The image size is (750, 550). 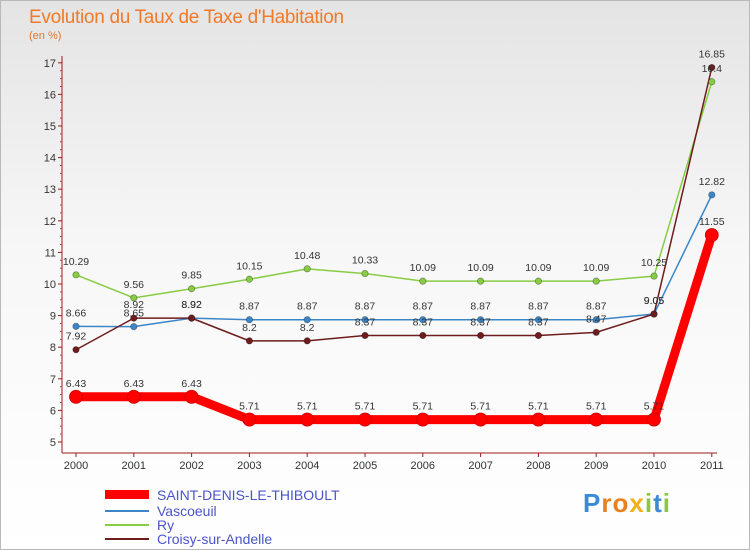 I want to click on legend-item-saint-denis: SAINT-DENIS-LE-THIBOULT, so click(x=222, y=494).